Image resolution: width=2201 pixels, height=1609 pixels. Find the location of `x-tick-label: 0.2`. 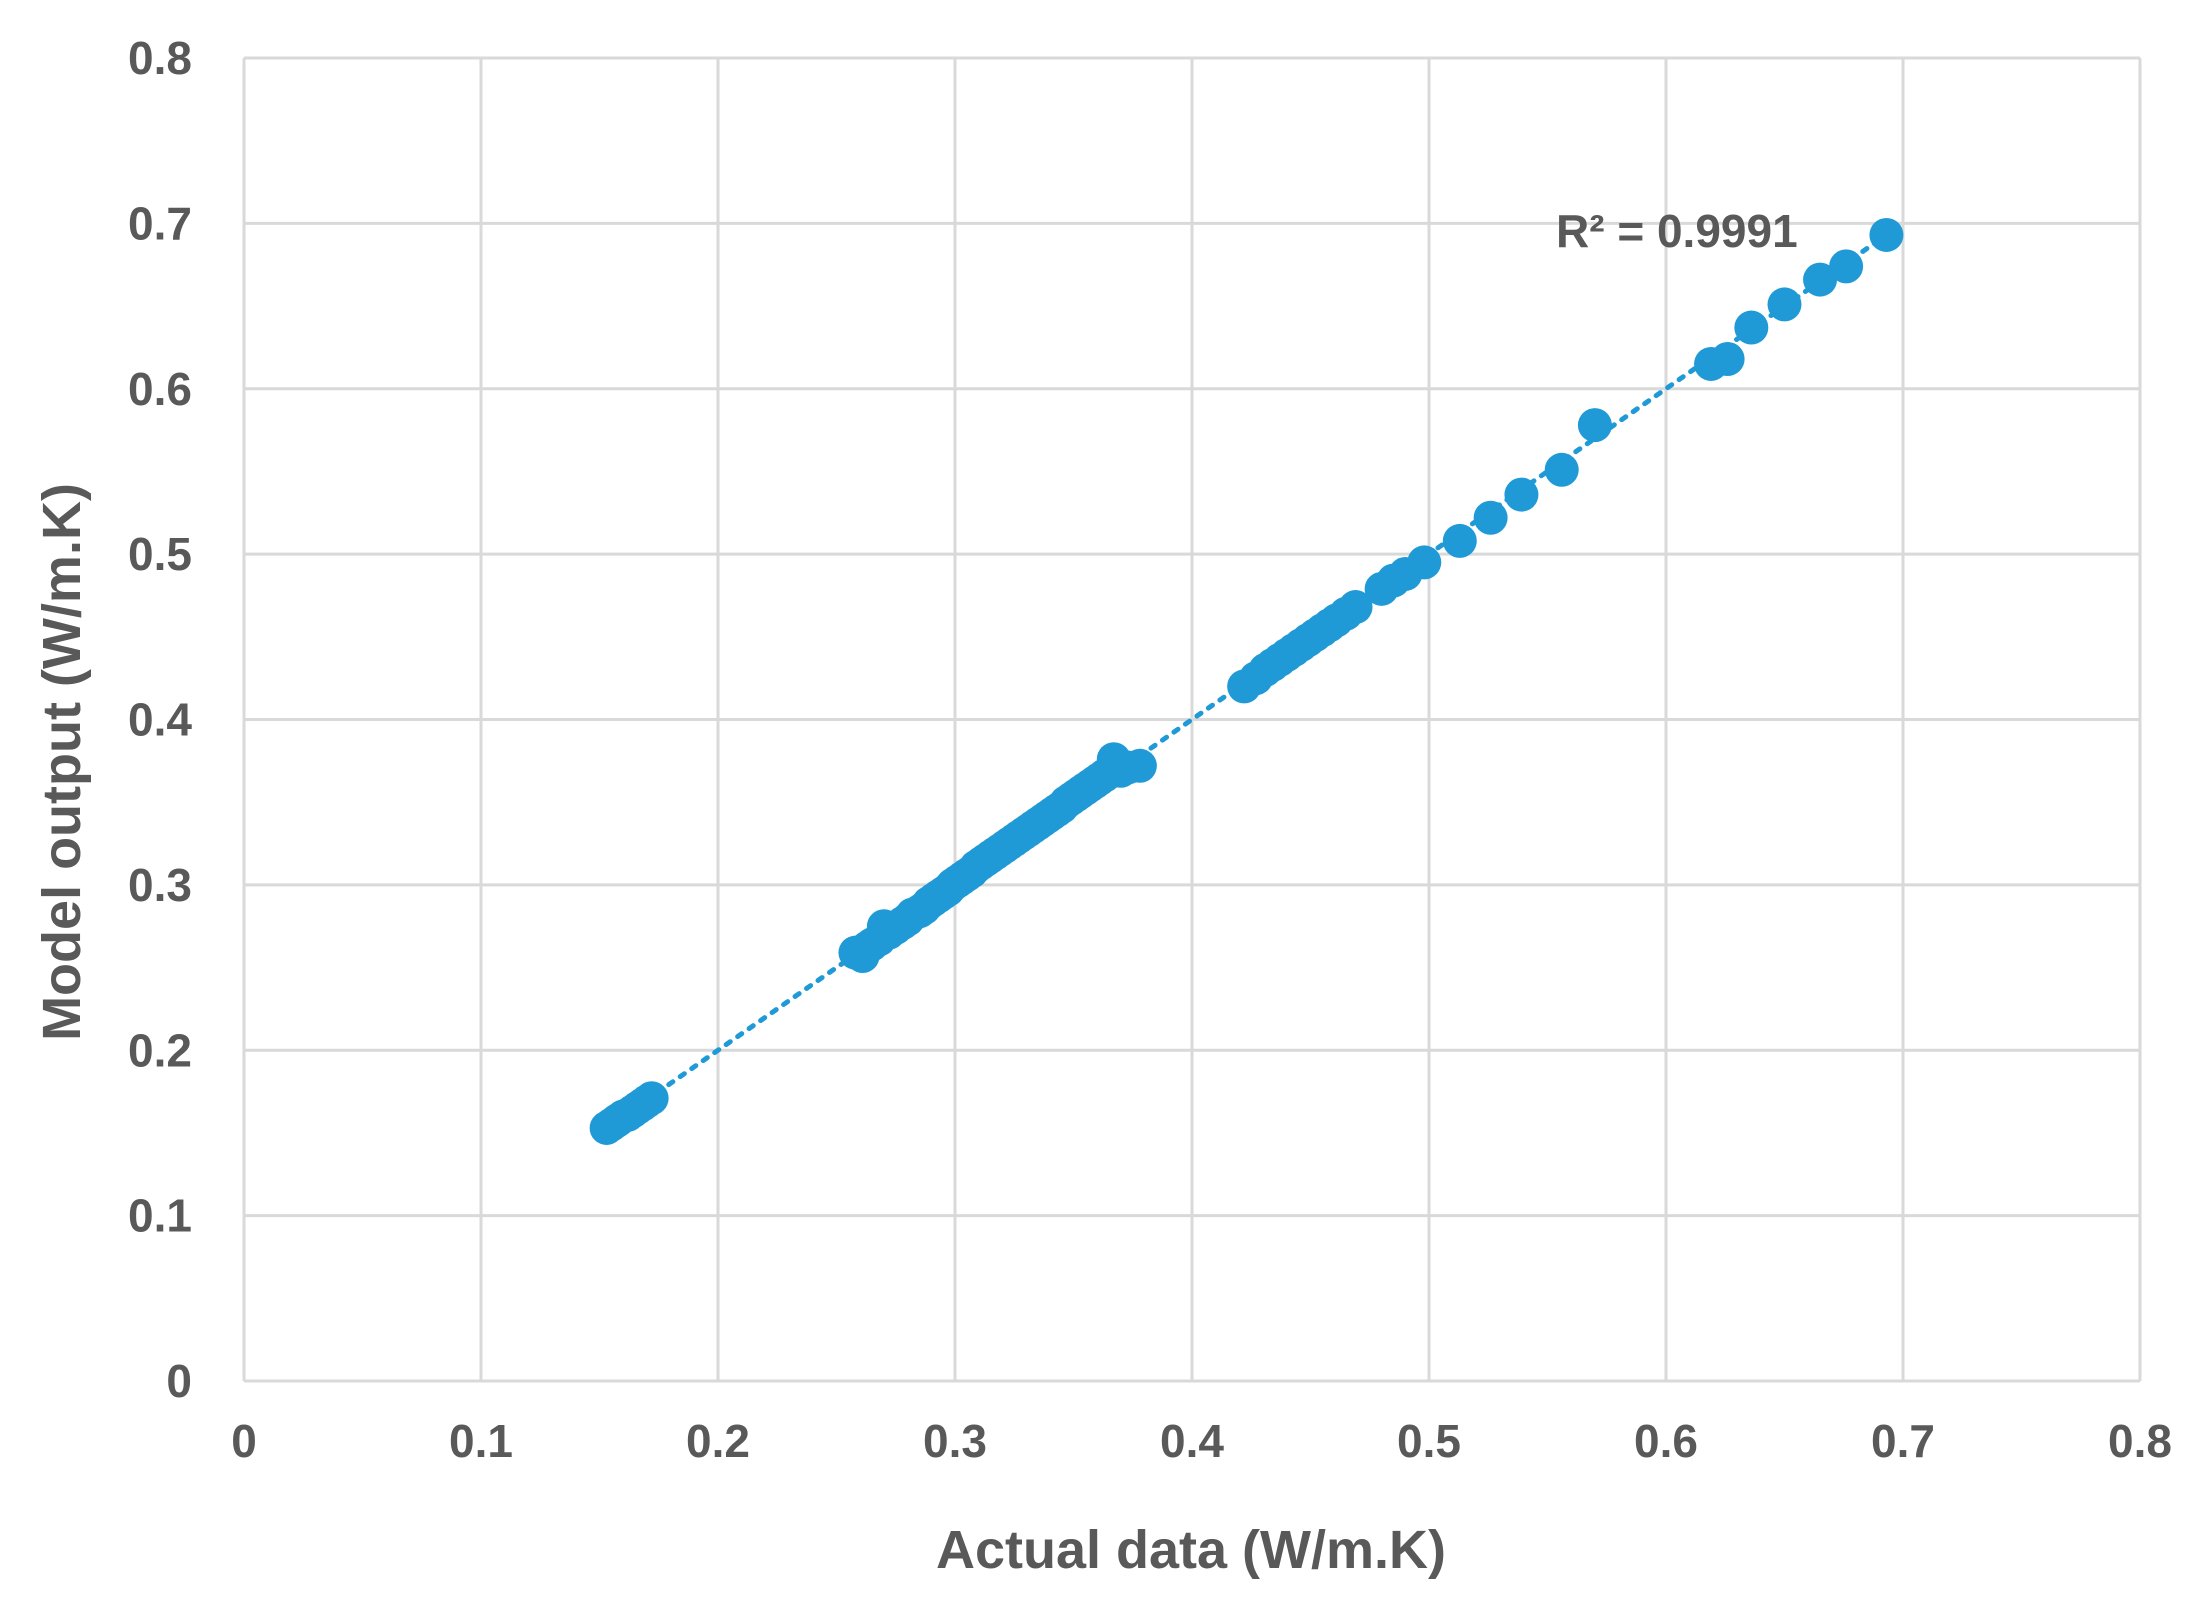

x-tick-label: 0.2 is located at coordinates (718, 1441).